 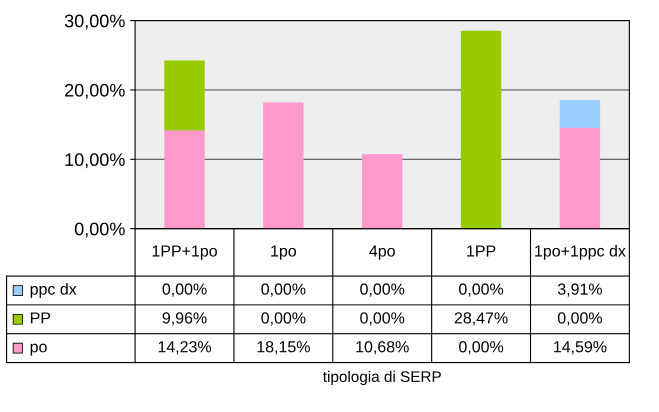 I want to click on data-label: 28,47%, so click(x=481, y=319).